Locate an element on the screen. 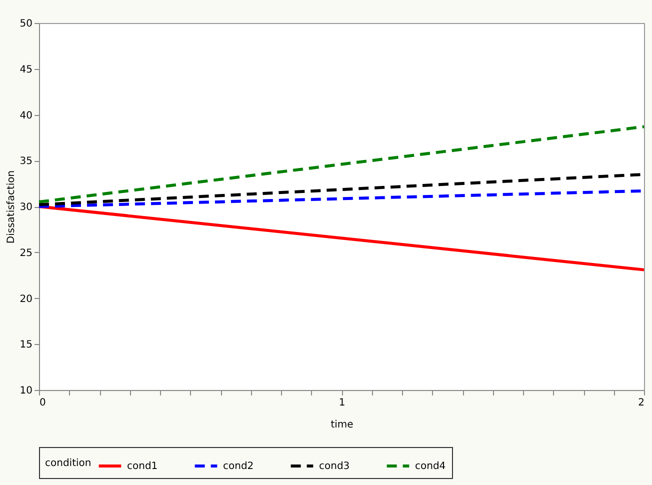 The height and width of the screenshot is (485, 652). y-axis-title: Dissatisfaction is located at coordinates (11, 207).